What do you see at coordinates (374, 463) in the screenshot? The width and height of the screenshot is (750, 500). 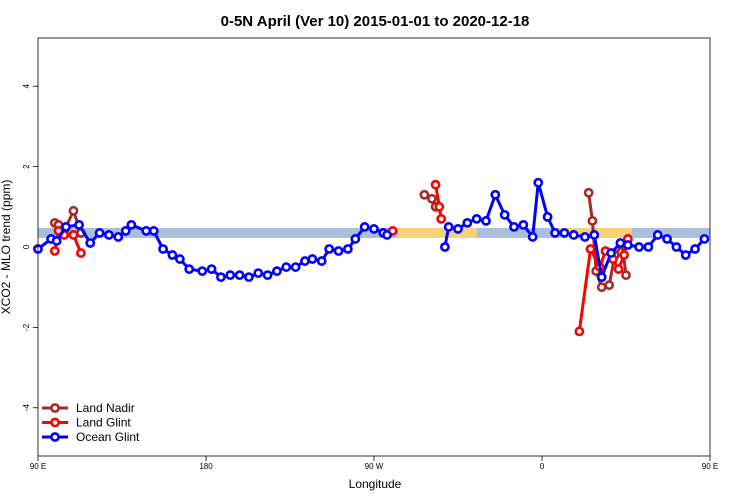 I see `x-axis: 90 E 180 90 W 0 90 E` at bounding box center [374, 463].